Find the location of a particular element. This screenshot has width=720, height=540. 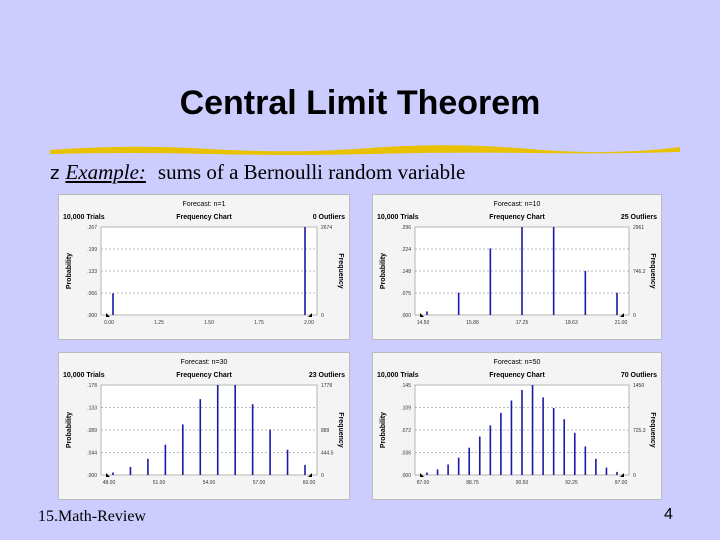

bullet-text: sums of a Bernoulli random variable is located at coordinates (311, 172).